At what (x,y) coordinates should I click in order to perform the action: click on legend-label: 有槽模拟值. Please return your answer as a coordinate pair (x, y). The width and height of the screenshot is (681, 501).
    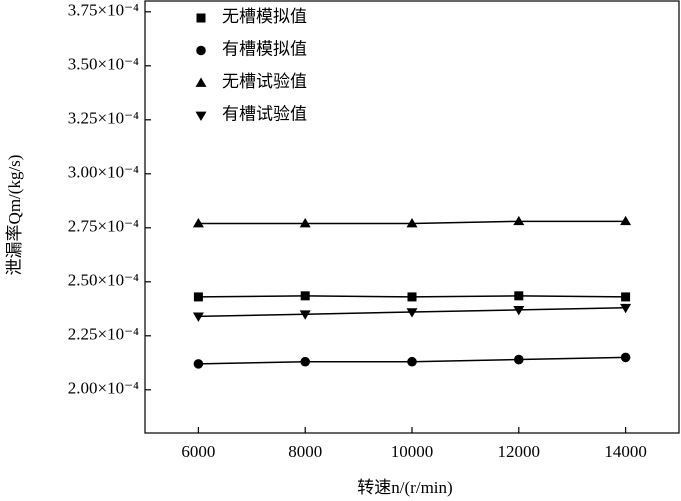
    Looking at the image, I should click on (264, 48).